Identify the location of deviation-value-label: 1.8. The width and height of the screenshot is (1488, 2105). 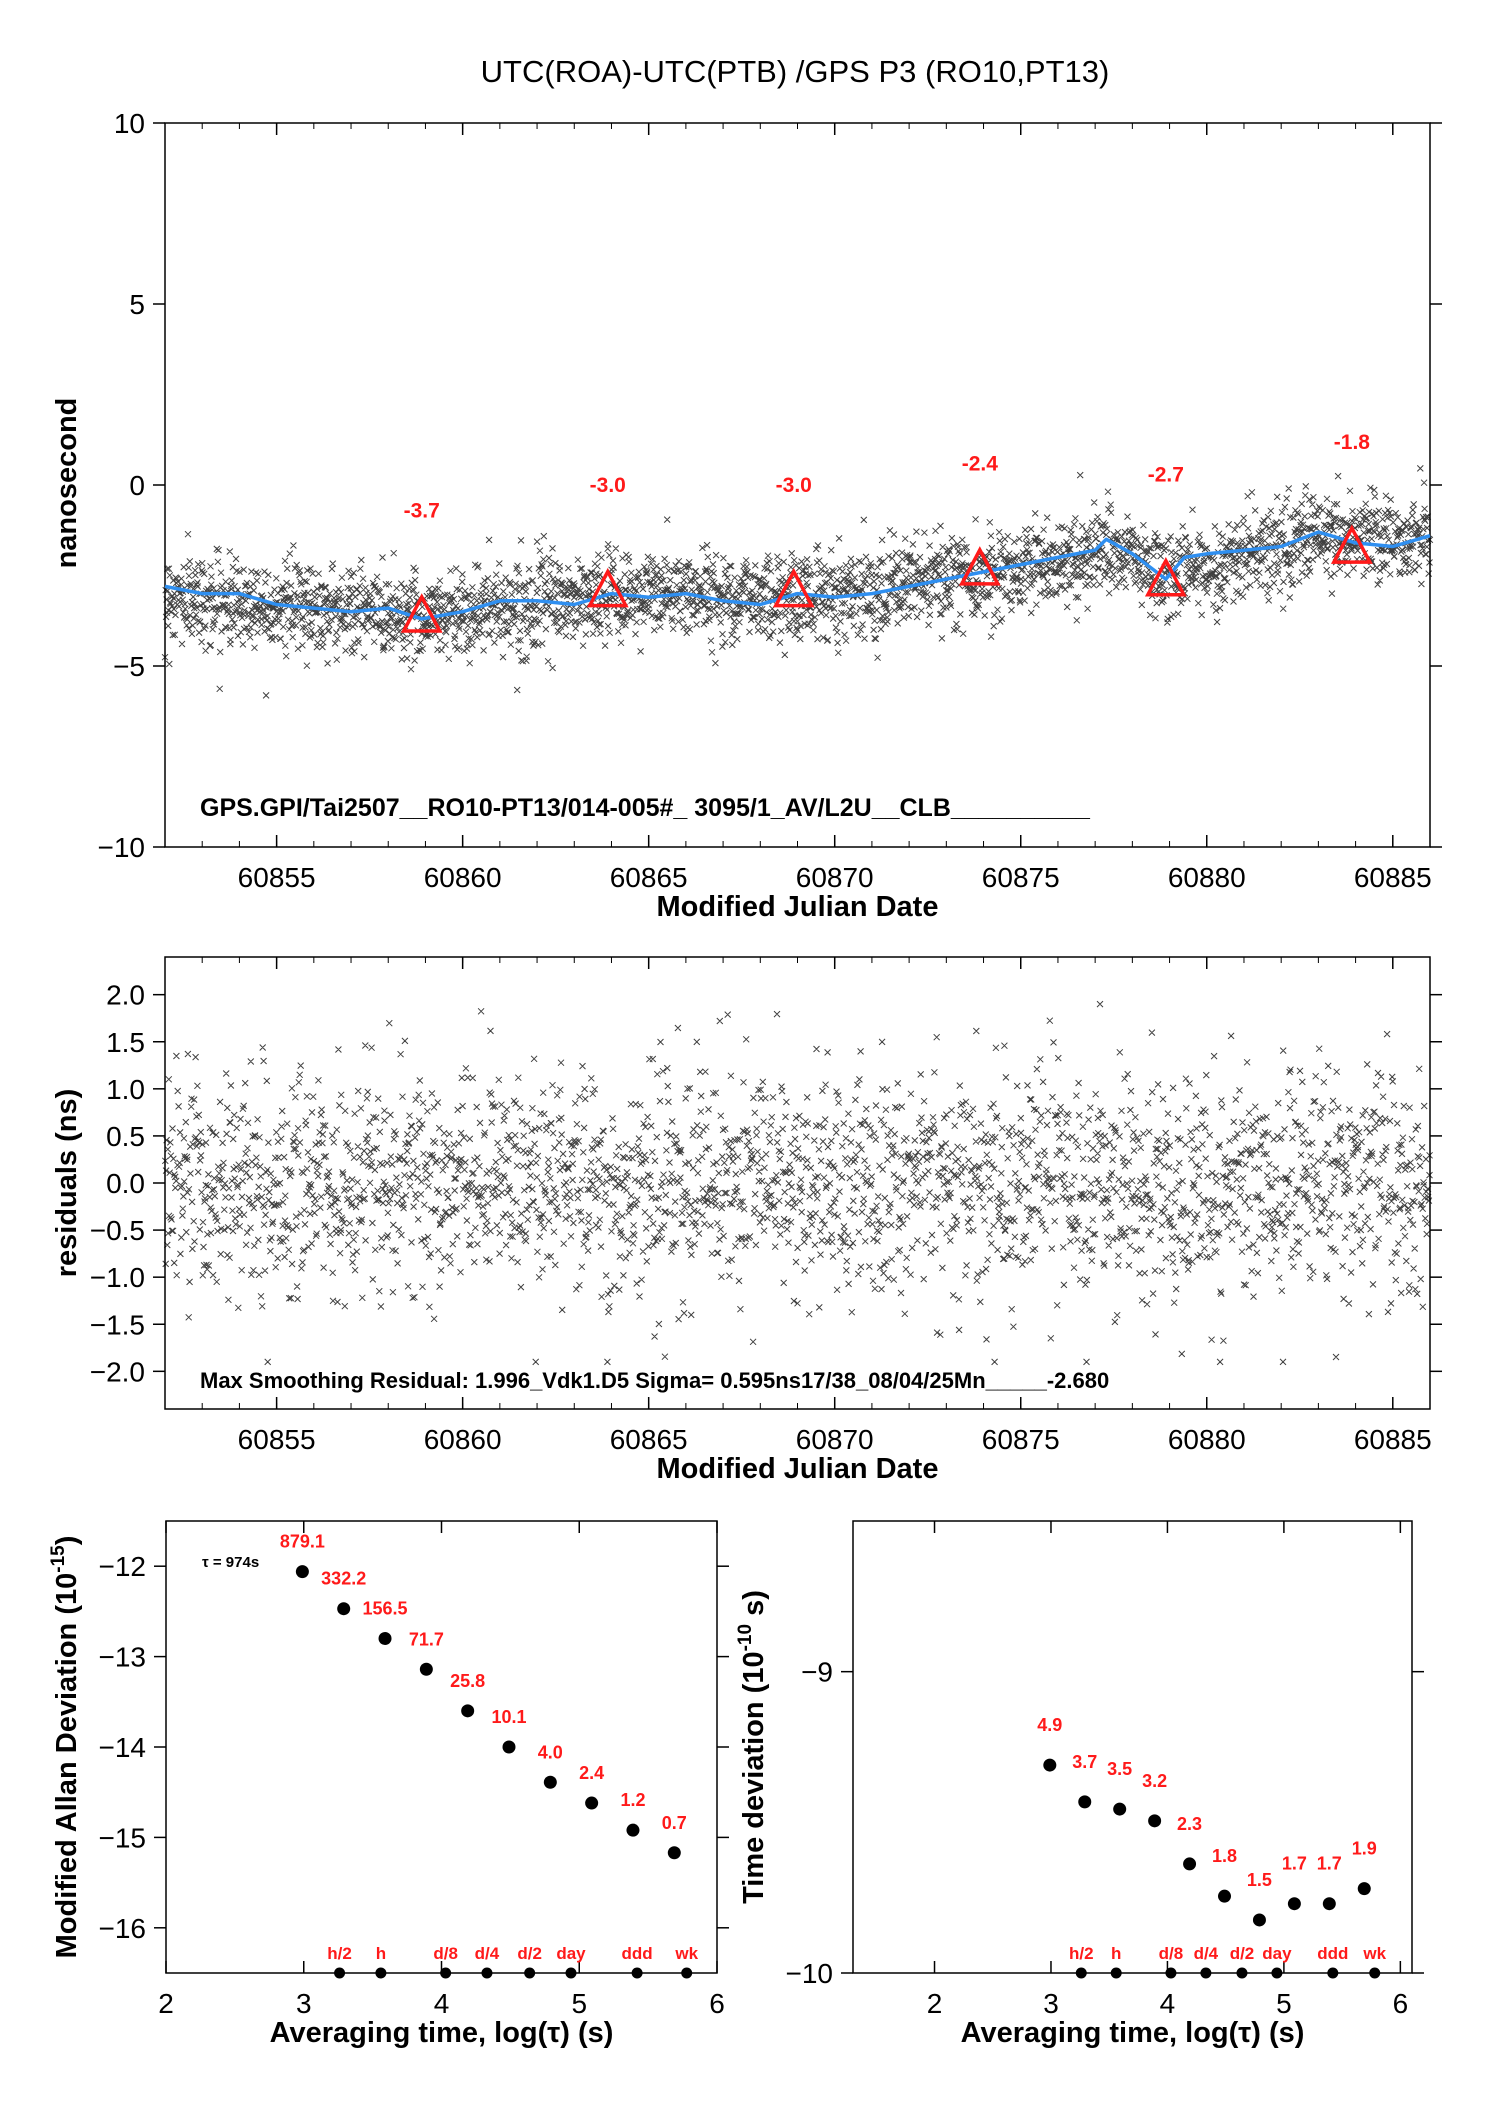
(1224, 1856).